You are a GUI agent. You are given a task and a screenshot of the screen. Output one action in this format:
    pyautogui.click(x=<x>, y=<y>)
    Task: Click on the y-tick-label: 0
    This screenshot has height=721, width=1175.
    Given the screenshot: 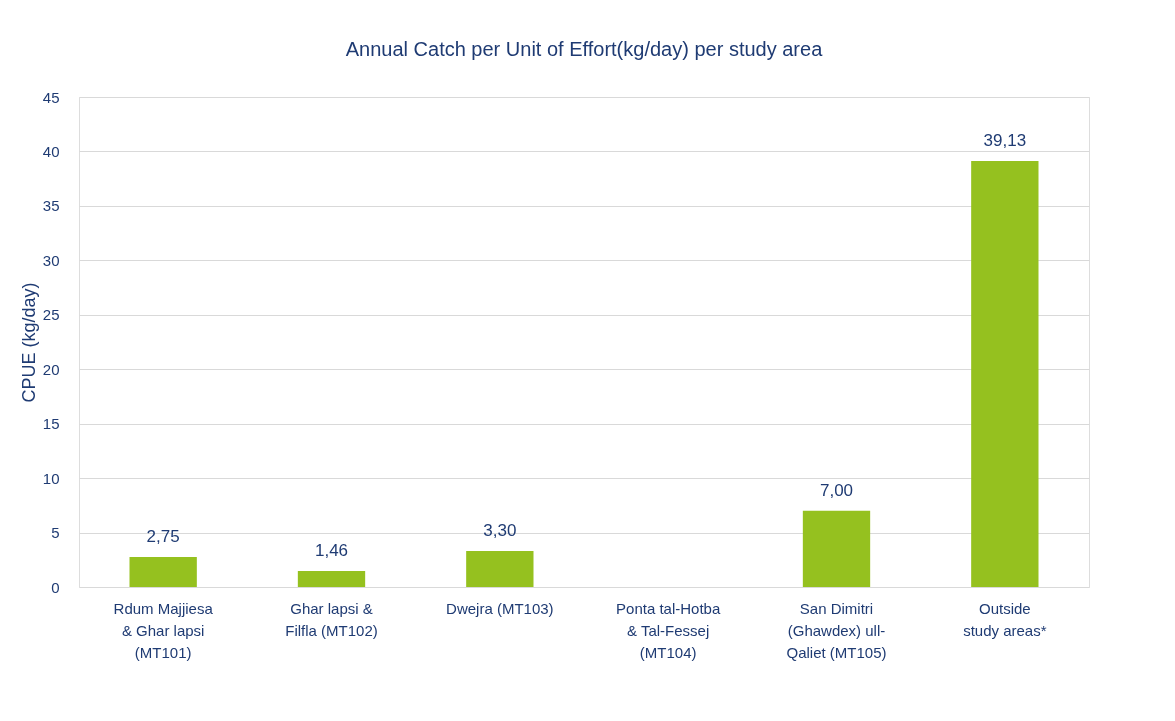 What is the action you would take?
    pyautogui.click(x=55, y=587)
    